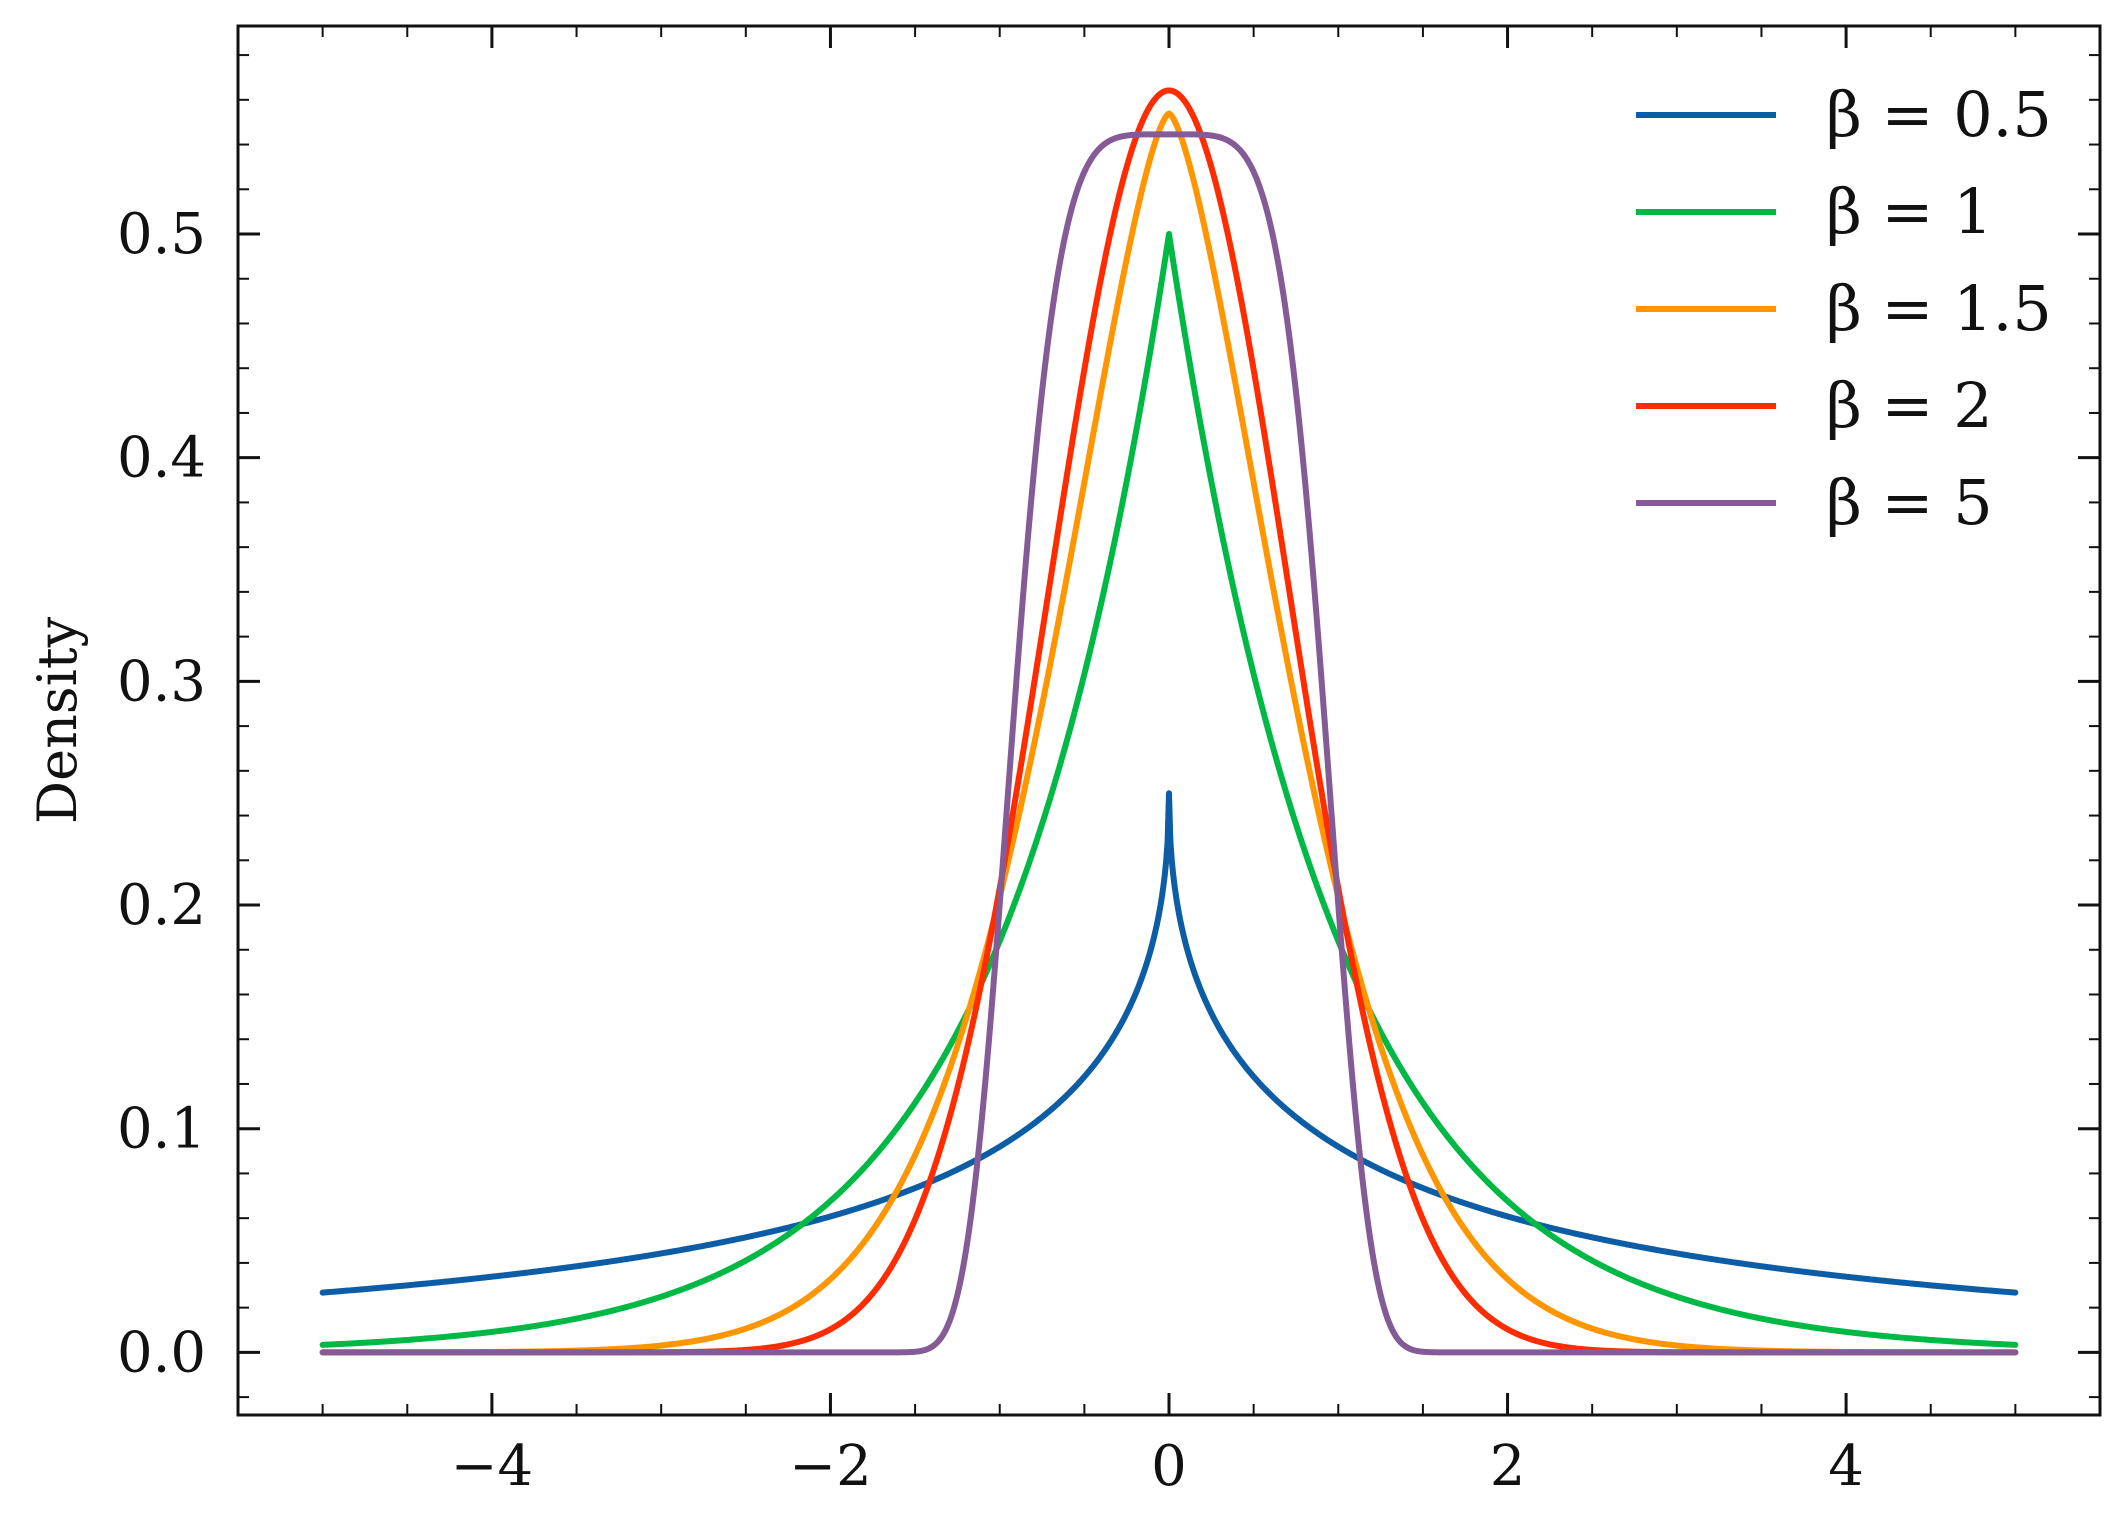  Describe the element at coordinates (161, 234) in the screenshot. I see `y-tick-label: 0.5` at that location.